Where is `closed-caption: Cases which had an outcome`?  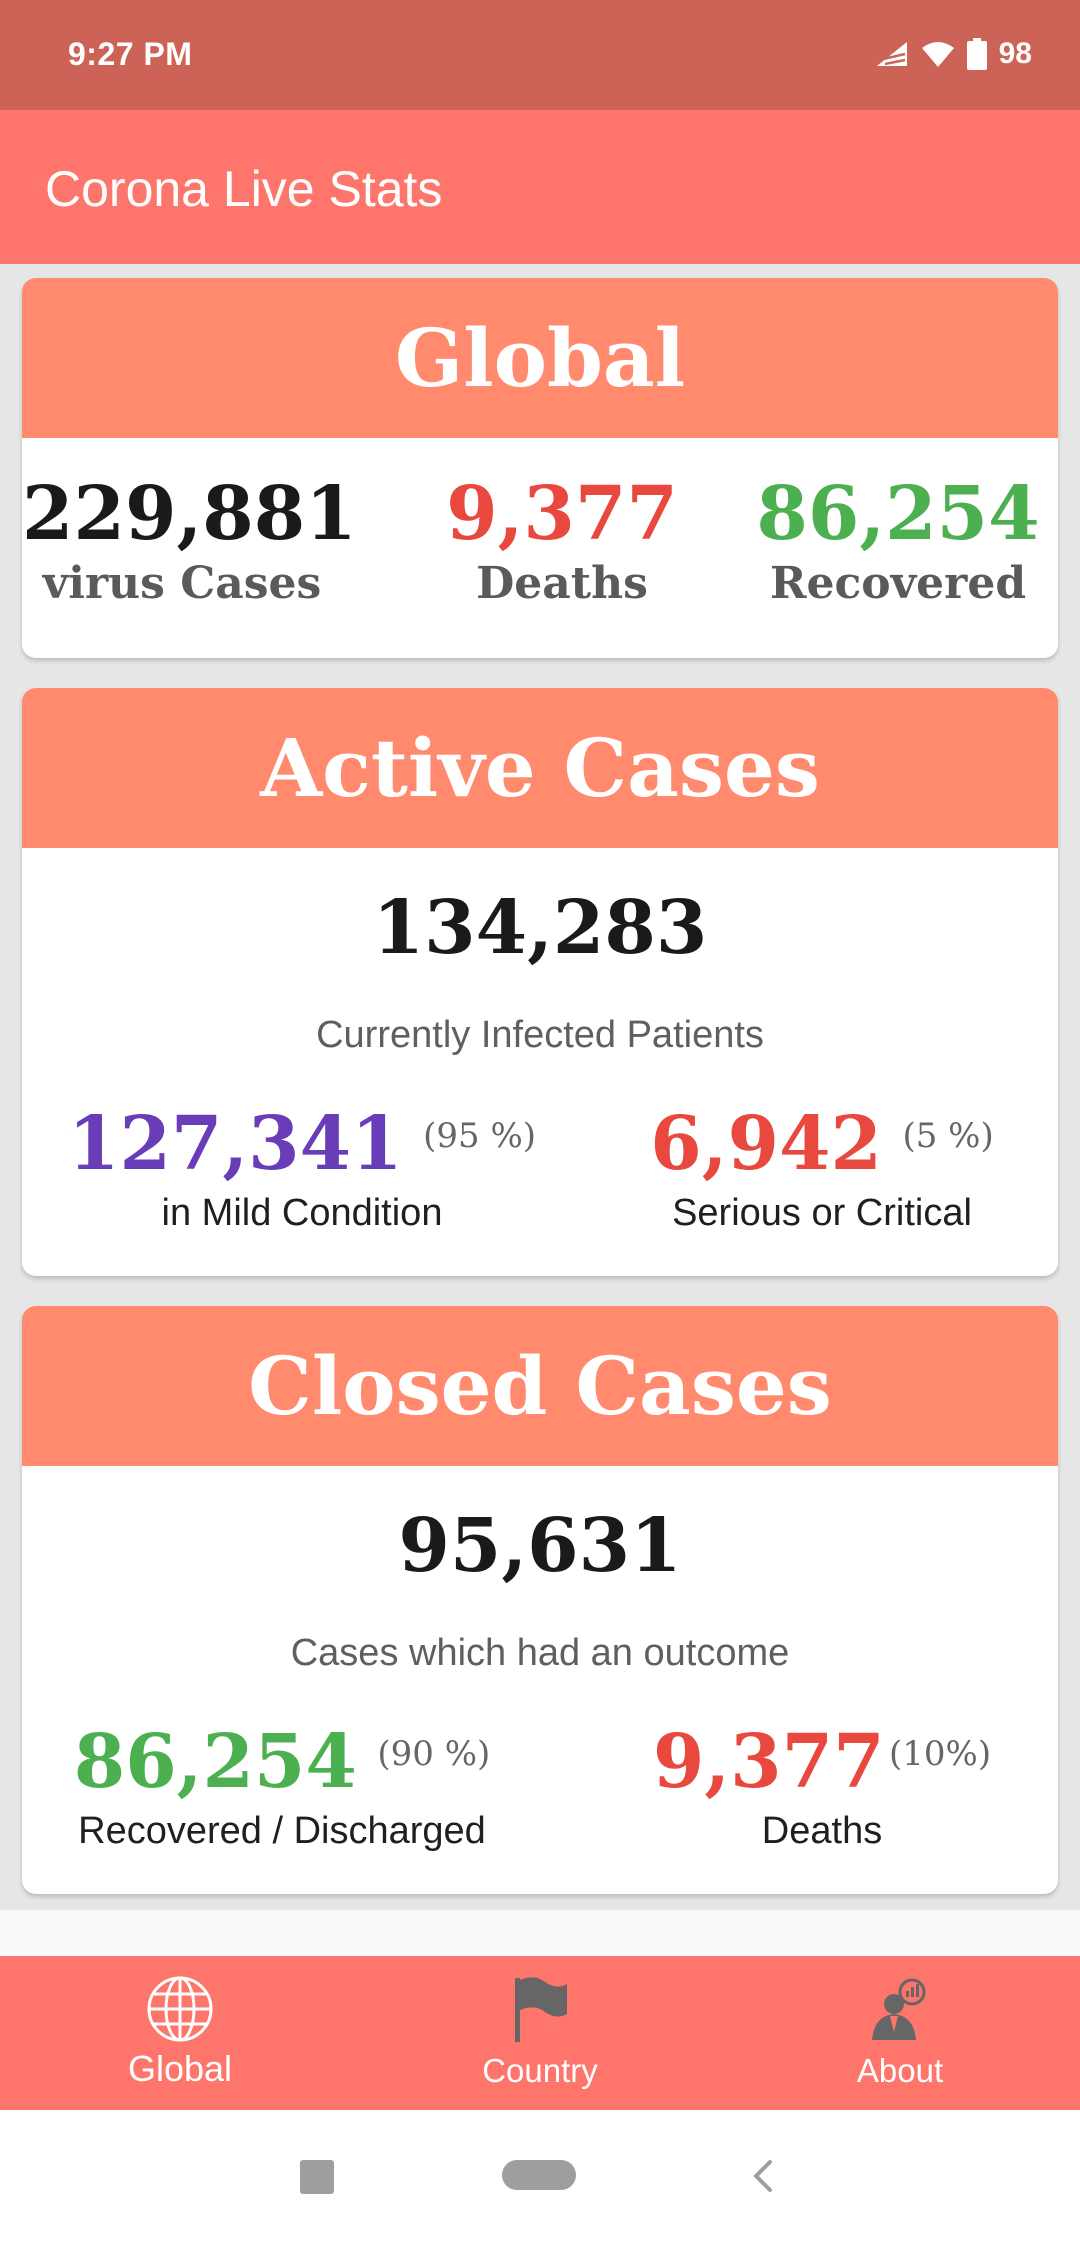 closed-caption: Cases which had an outcome is located at coordinates (540, 1653).